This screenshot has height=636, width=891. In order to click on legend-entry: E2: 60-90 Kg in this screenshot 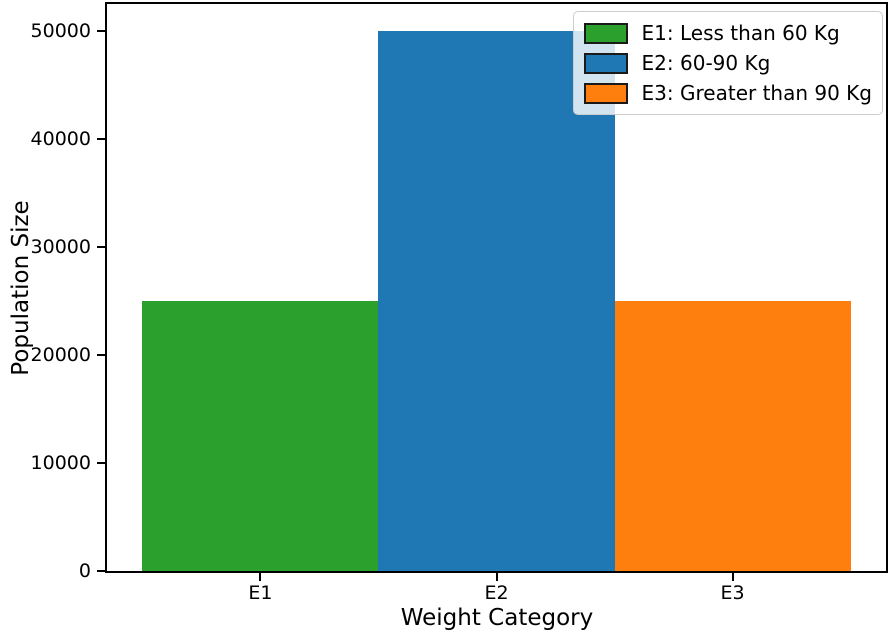, I will do `click(727, 63)`.